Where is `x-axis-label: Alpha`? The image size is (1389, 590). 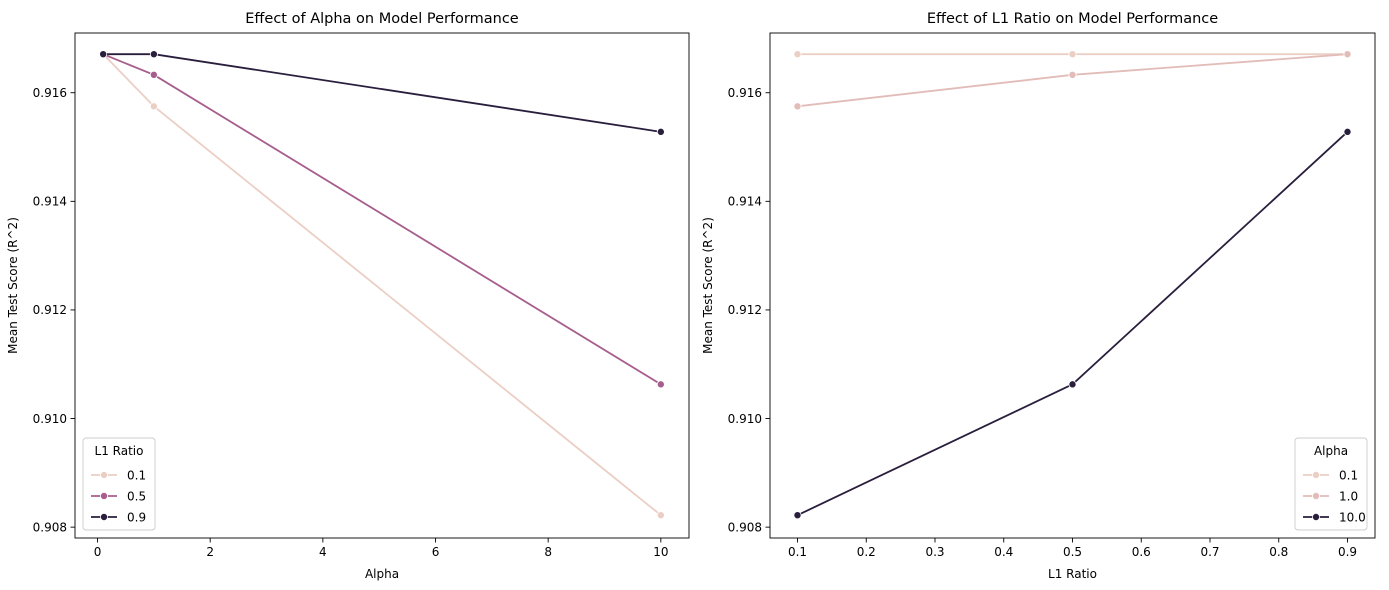 x-axis-label: Alpha is located at coordinates (382, 574).